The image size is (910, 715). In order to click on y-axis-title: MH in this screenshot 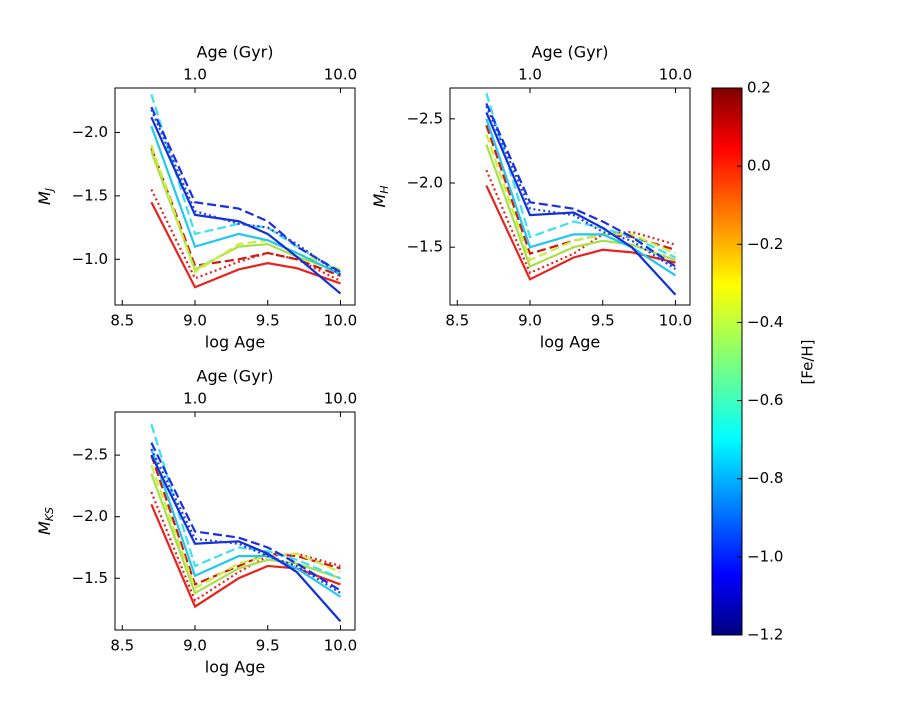, I will do `click(381, 196)`.